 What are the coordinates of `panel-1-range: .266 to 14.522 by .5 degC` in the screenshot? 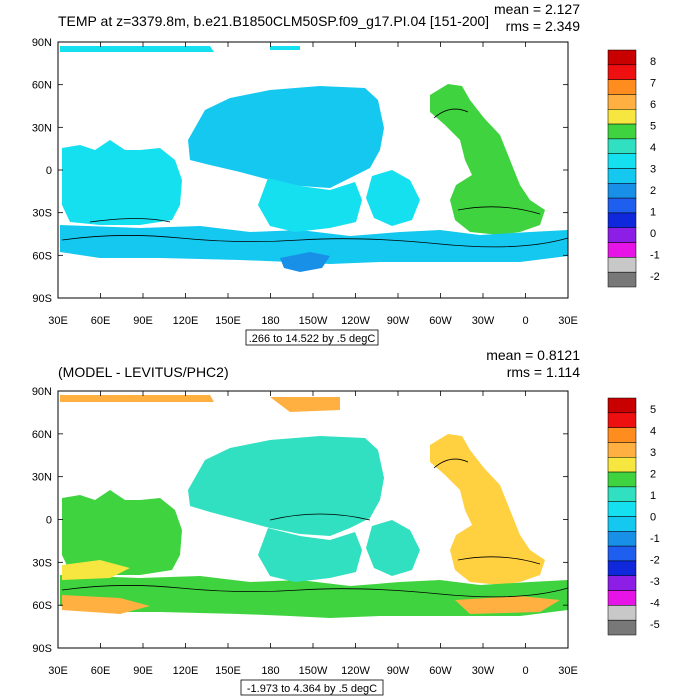 It's located at (312, 339).